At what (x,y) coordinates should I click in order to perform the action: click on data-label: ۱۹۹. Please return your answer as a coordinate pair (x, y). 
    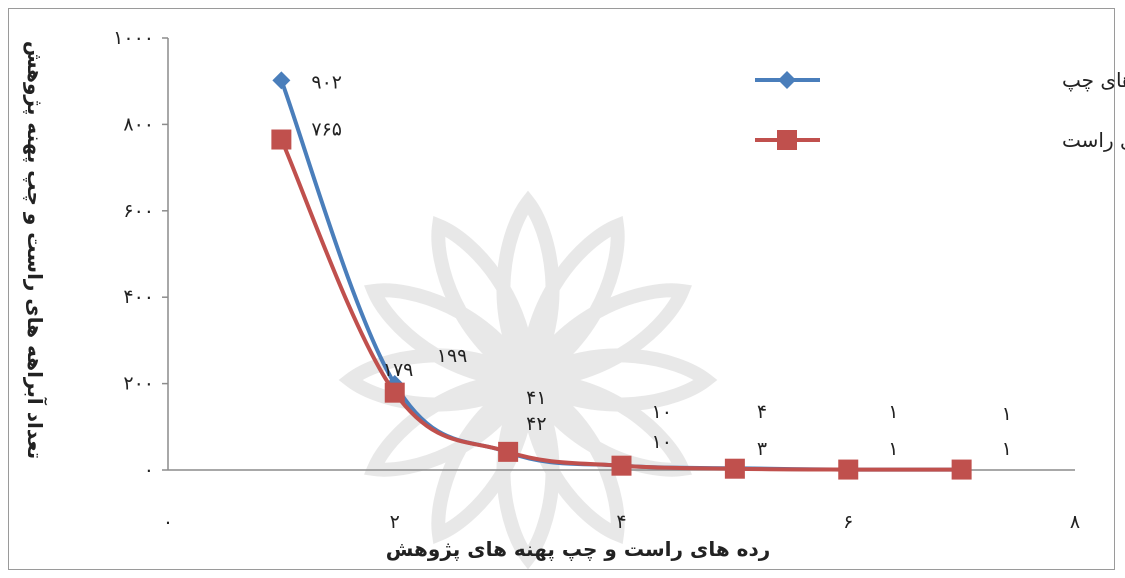
    Looking at the image, I should click on (452, 356).